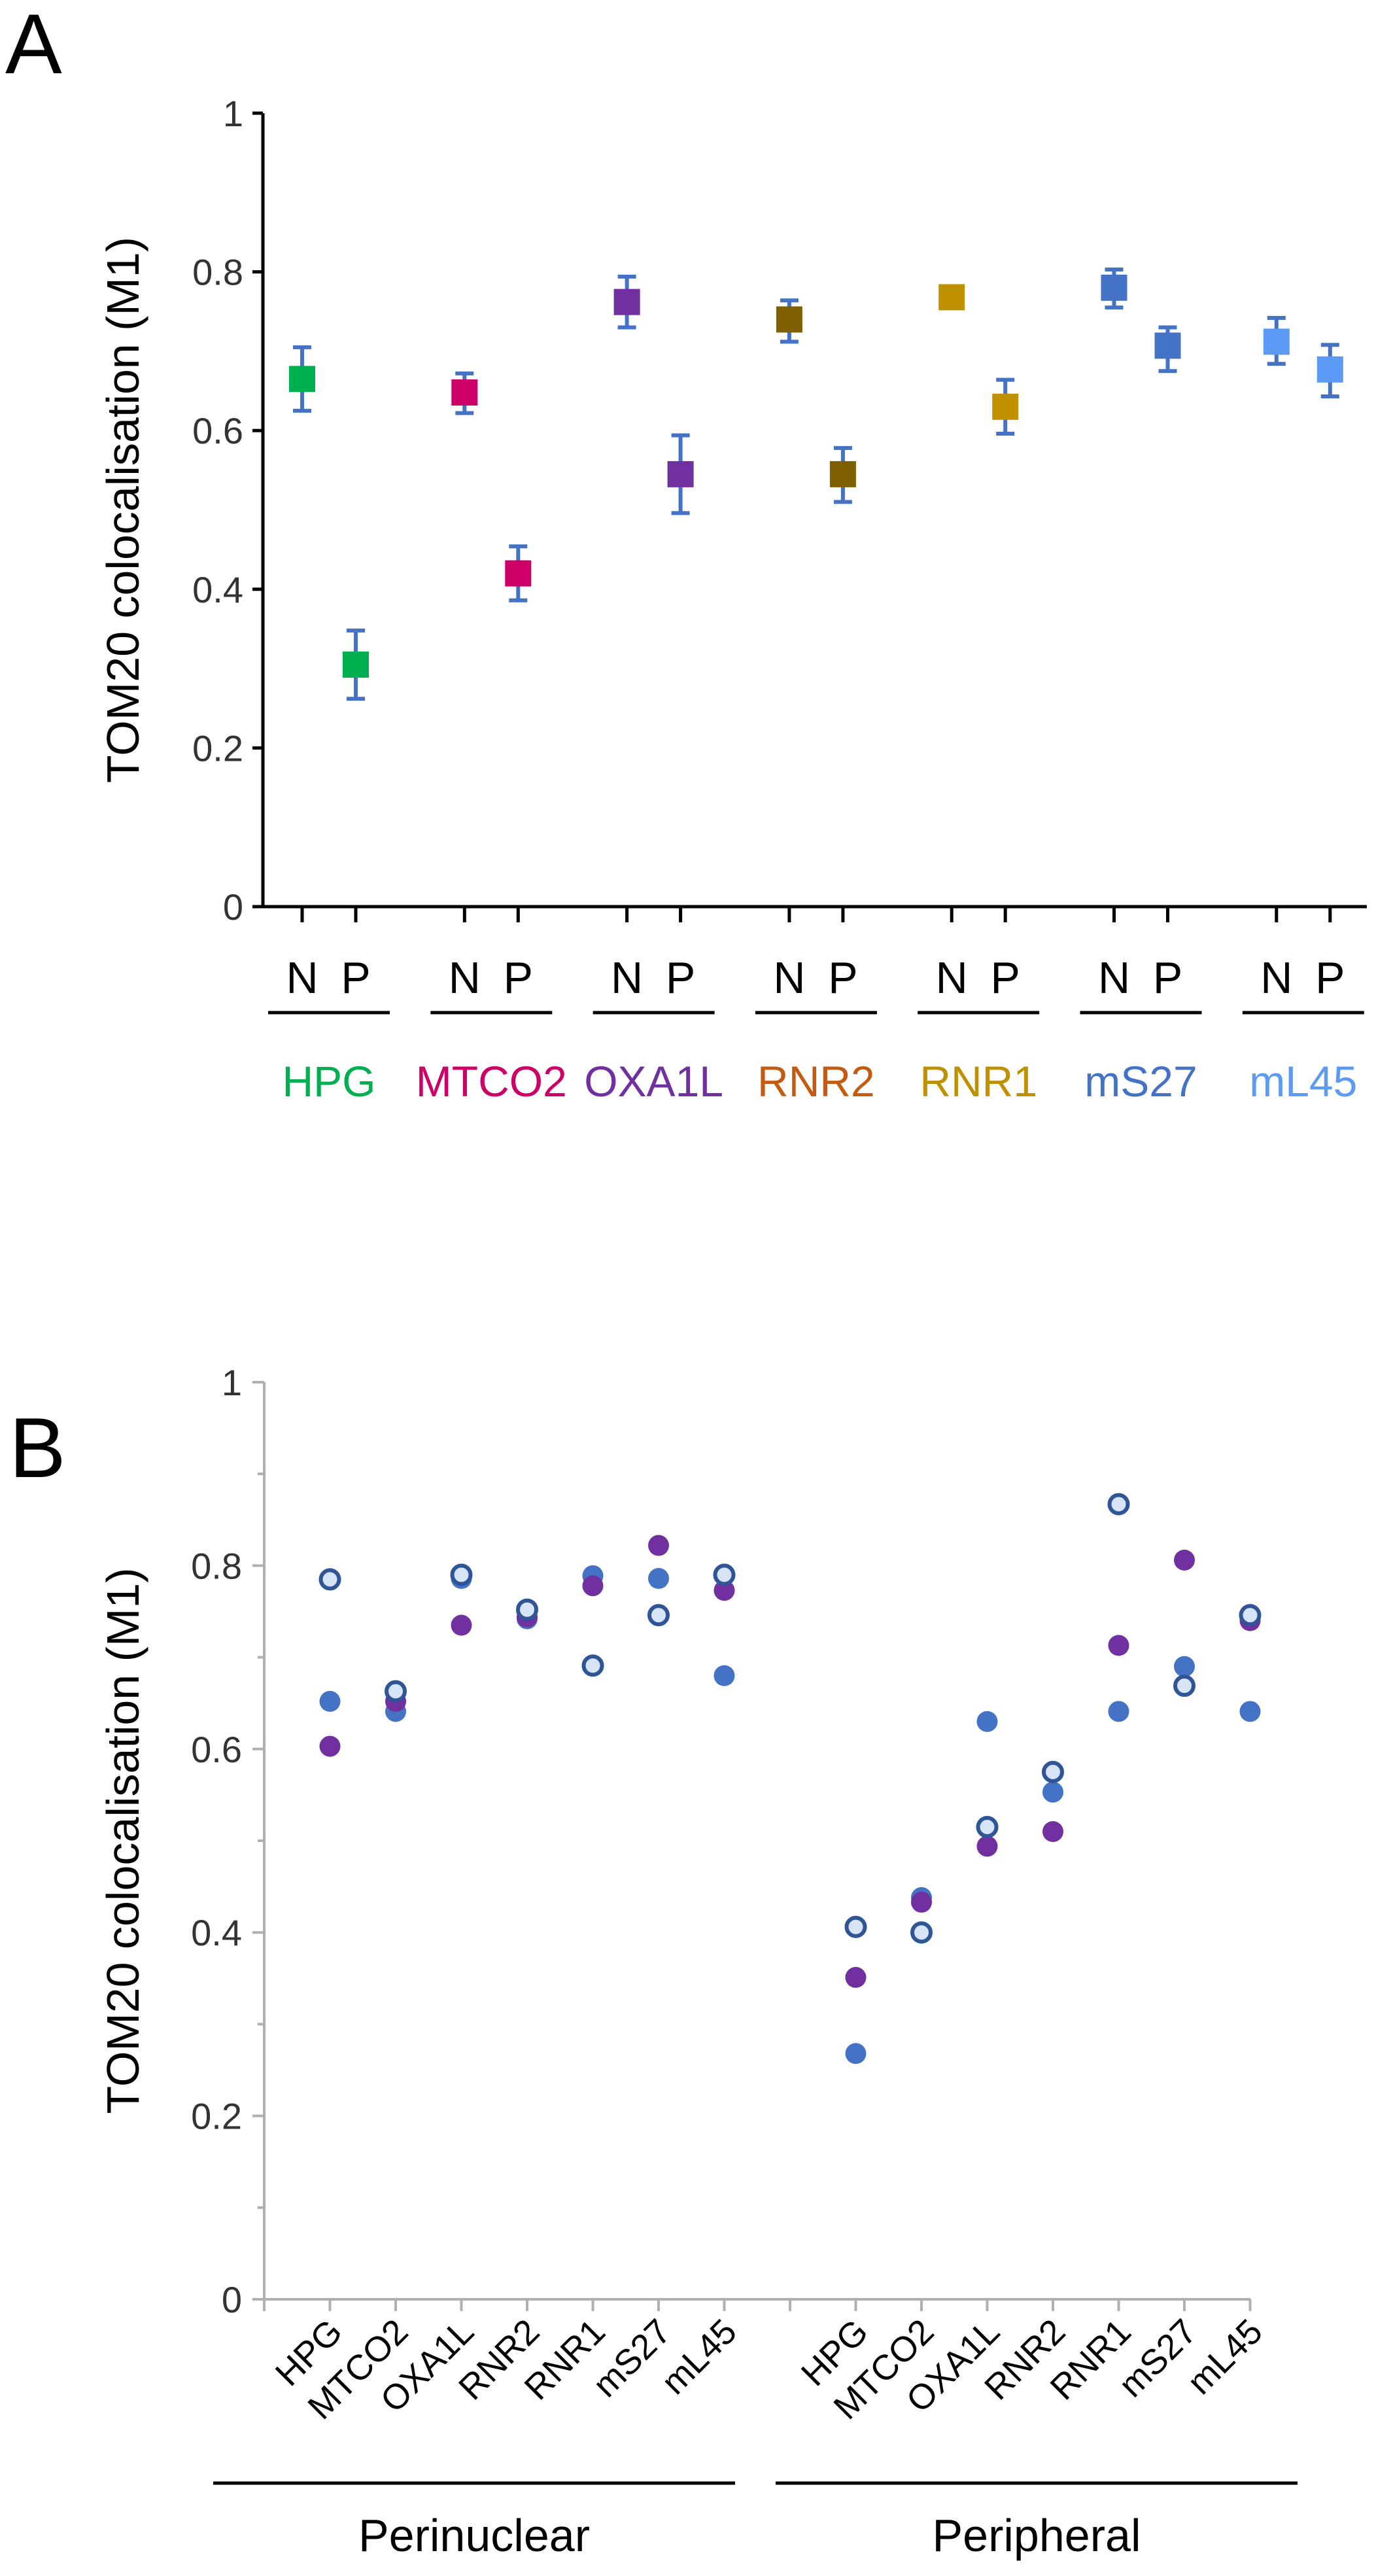  I want to click on mean-marker-mtco2-p, so click(519, 573).